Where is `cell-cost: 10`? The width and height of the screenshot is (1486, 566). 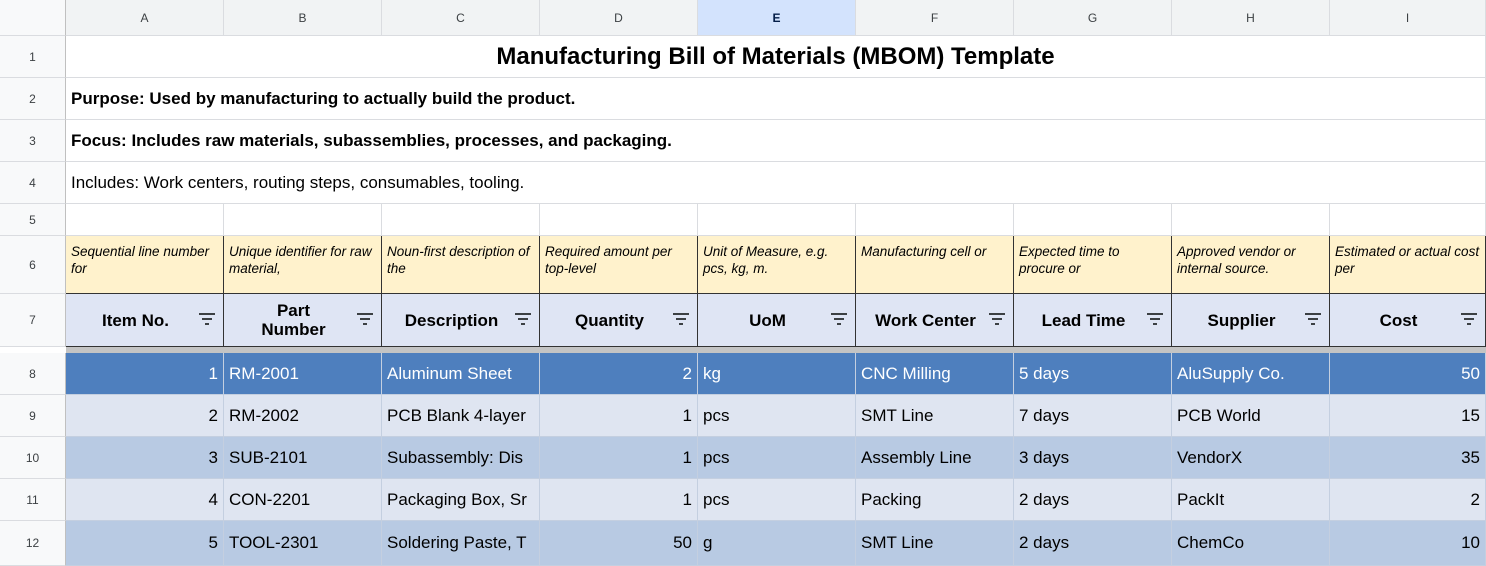
cell-cost: 10 is located at coordinates (1408, 543).